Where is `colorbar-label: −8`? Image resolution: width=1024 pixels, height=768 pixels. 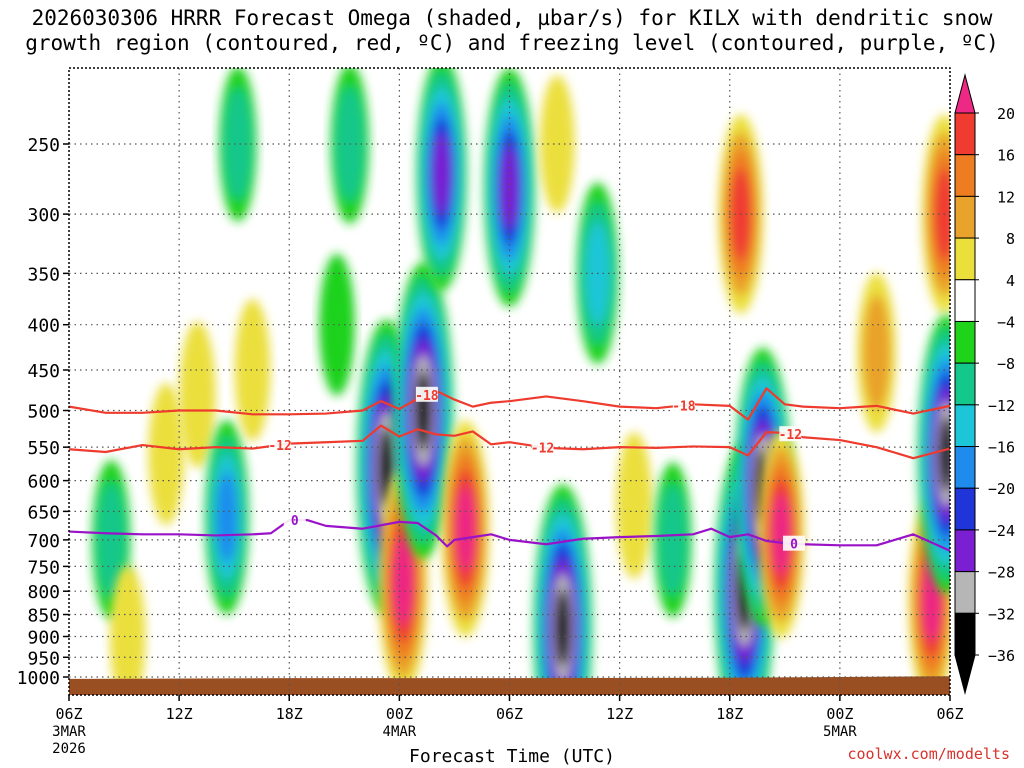
colorbar-label: −8 is located at coordinates (1006, 364).